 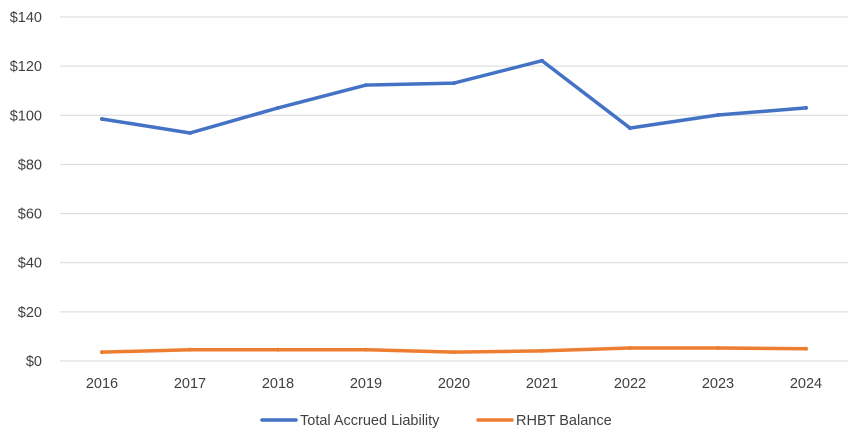 I want to click on y-tick-label: $0, so click(x=34, y=362).